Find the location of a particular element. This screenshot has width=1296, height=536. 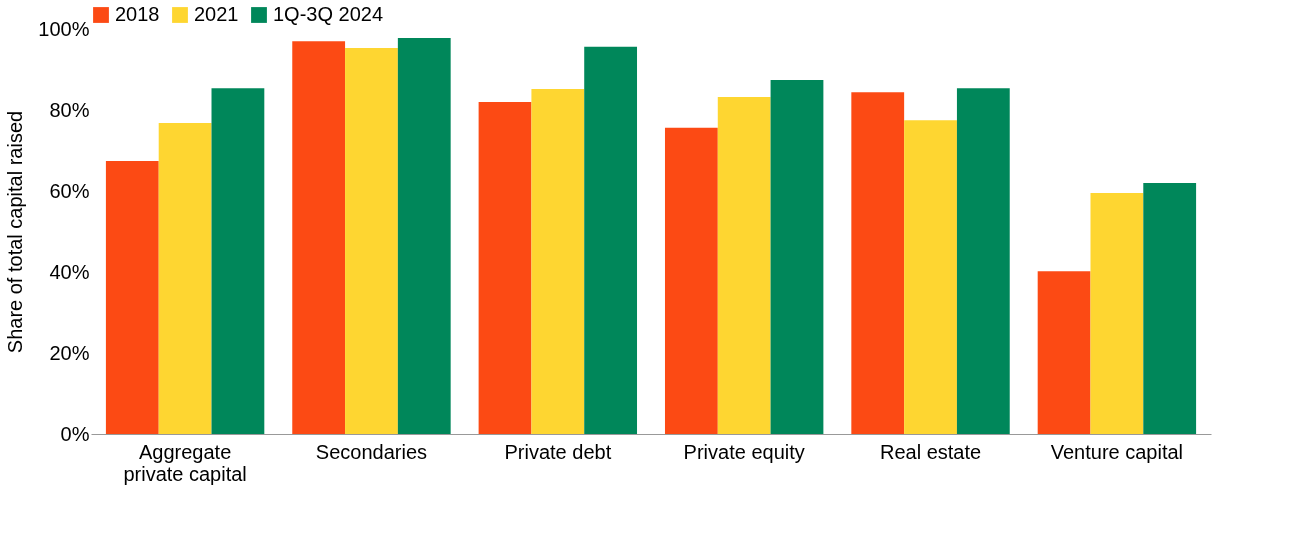

y-tick-label: 100% is located at coordinates (64, 28).